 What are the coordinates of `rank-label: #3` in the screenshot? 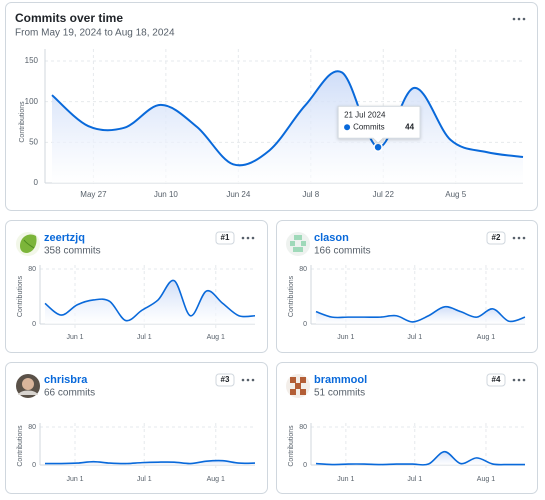 It's located at (225, 379).